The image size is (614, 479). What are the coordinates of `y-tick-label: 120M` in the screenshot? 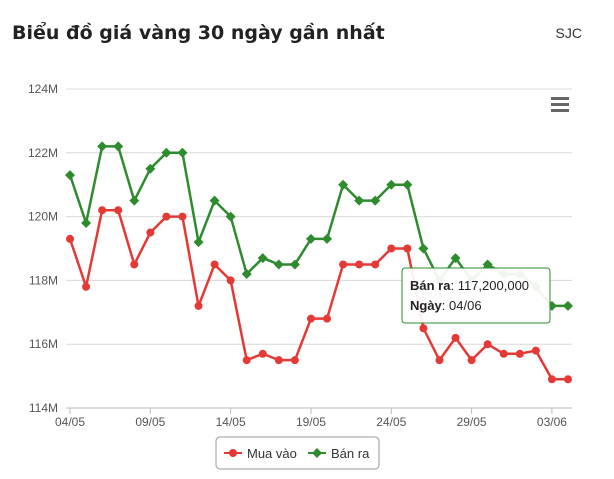 It's located at (43, 217).